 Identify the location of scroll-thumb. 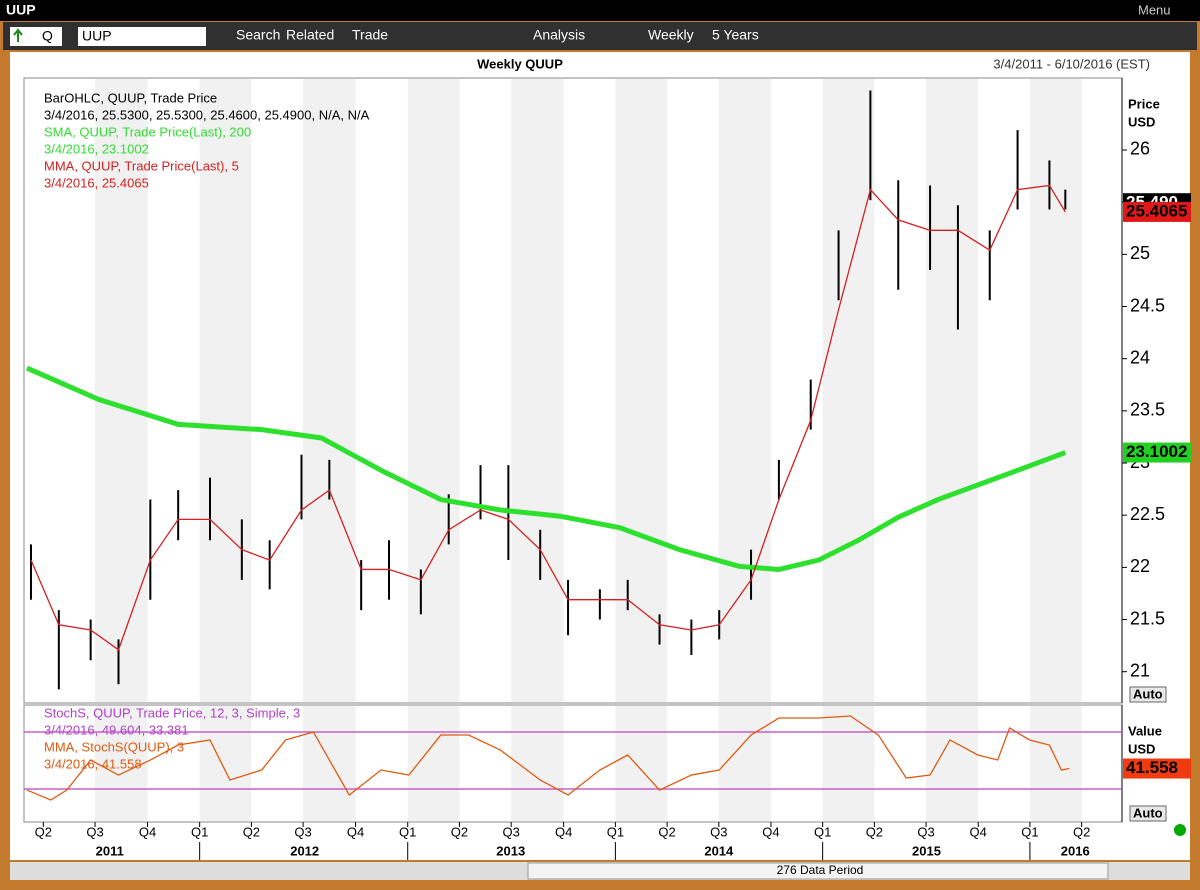
(818, 871).